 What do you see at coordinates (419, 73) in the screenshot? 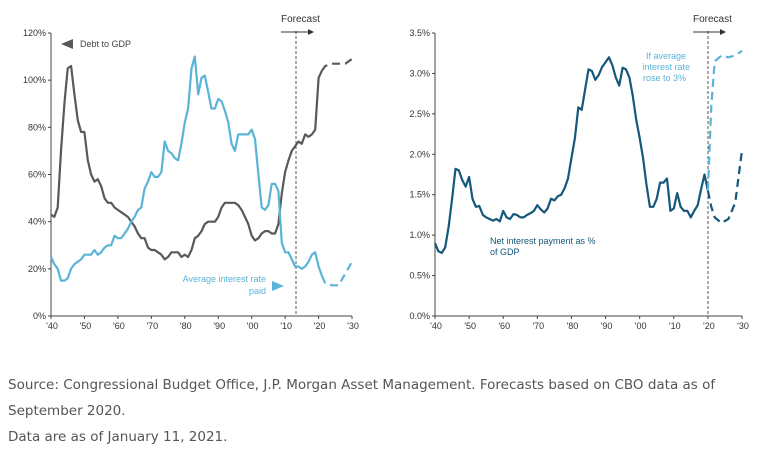
I see `right-y-tick-label: 3.0%` at bounding box center [419, 73].